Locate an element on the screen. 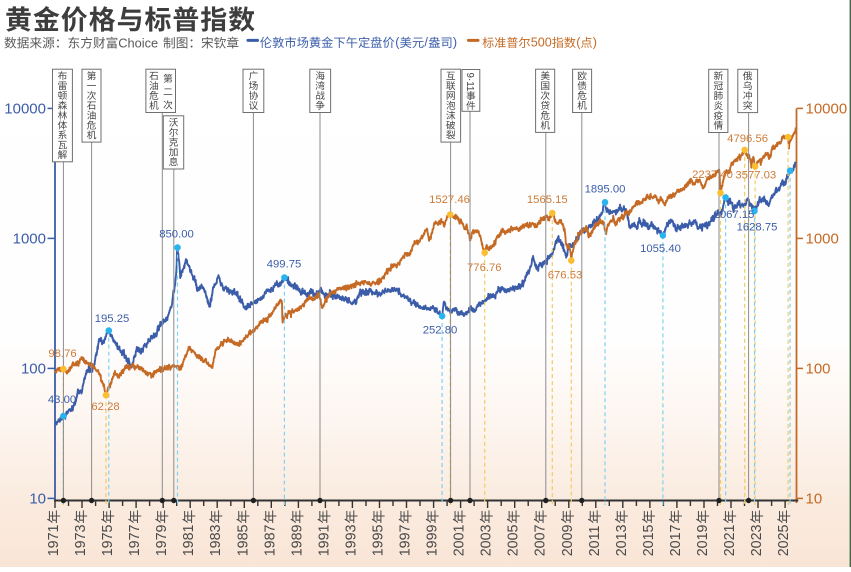 The height and width of the screenshot is (572, 851). svg-text: 2007 is located at coordinates (541, 540).